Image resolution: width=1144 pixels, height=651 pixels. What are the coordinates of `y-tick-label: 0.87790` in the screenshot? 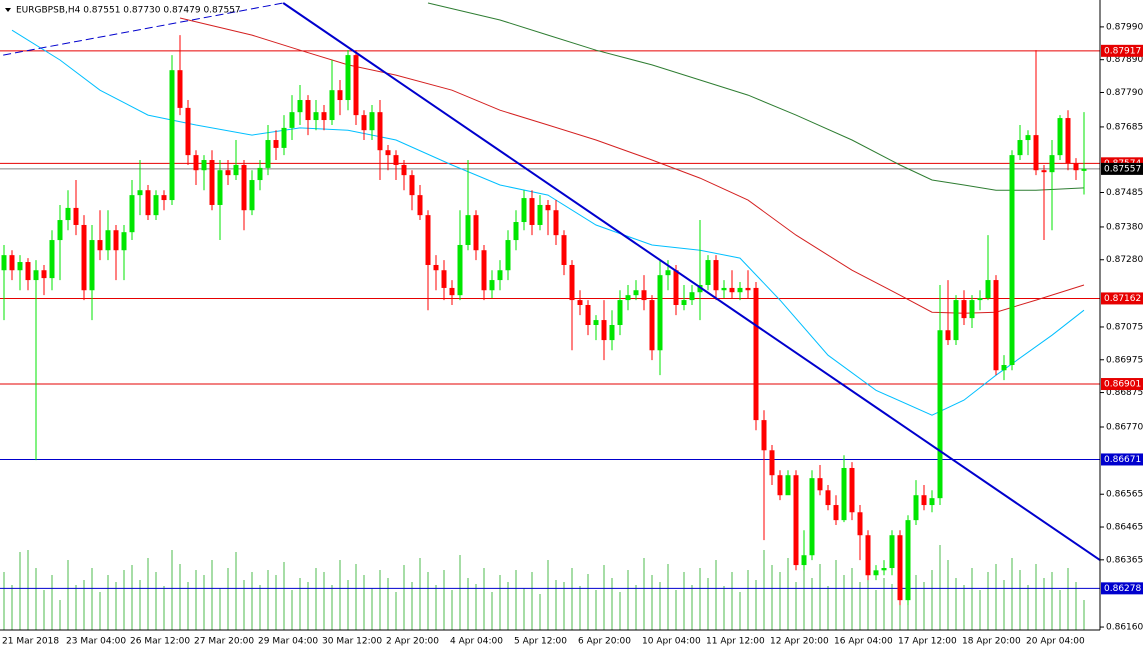 It's located at (1124, 93).